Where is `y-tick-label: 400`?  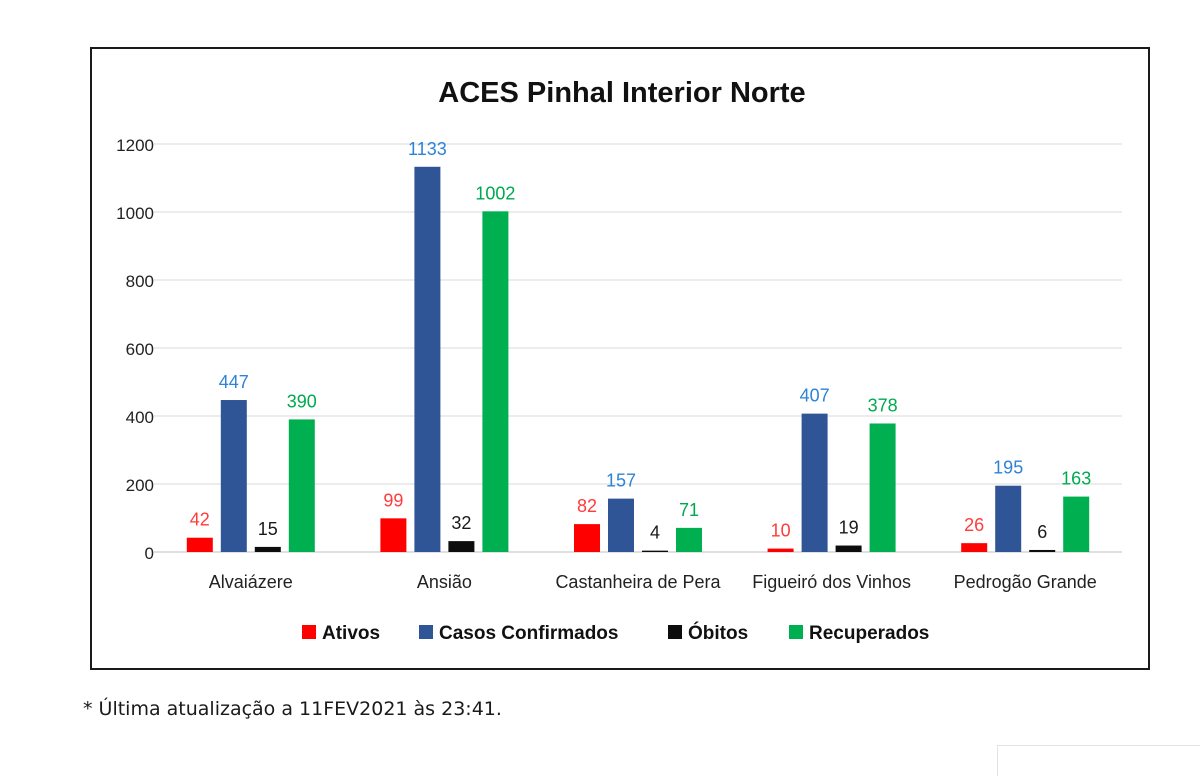 y-tick-label: 400 is located at coordinates (140, 417).